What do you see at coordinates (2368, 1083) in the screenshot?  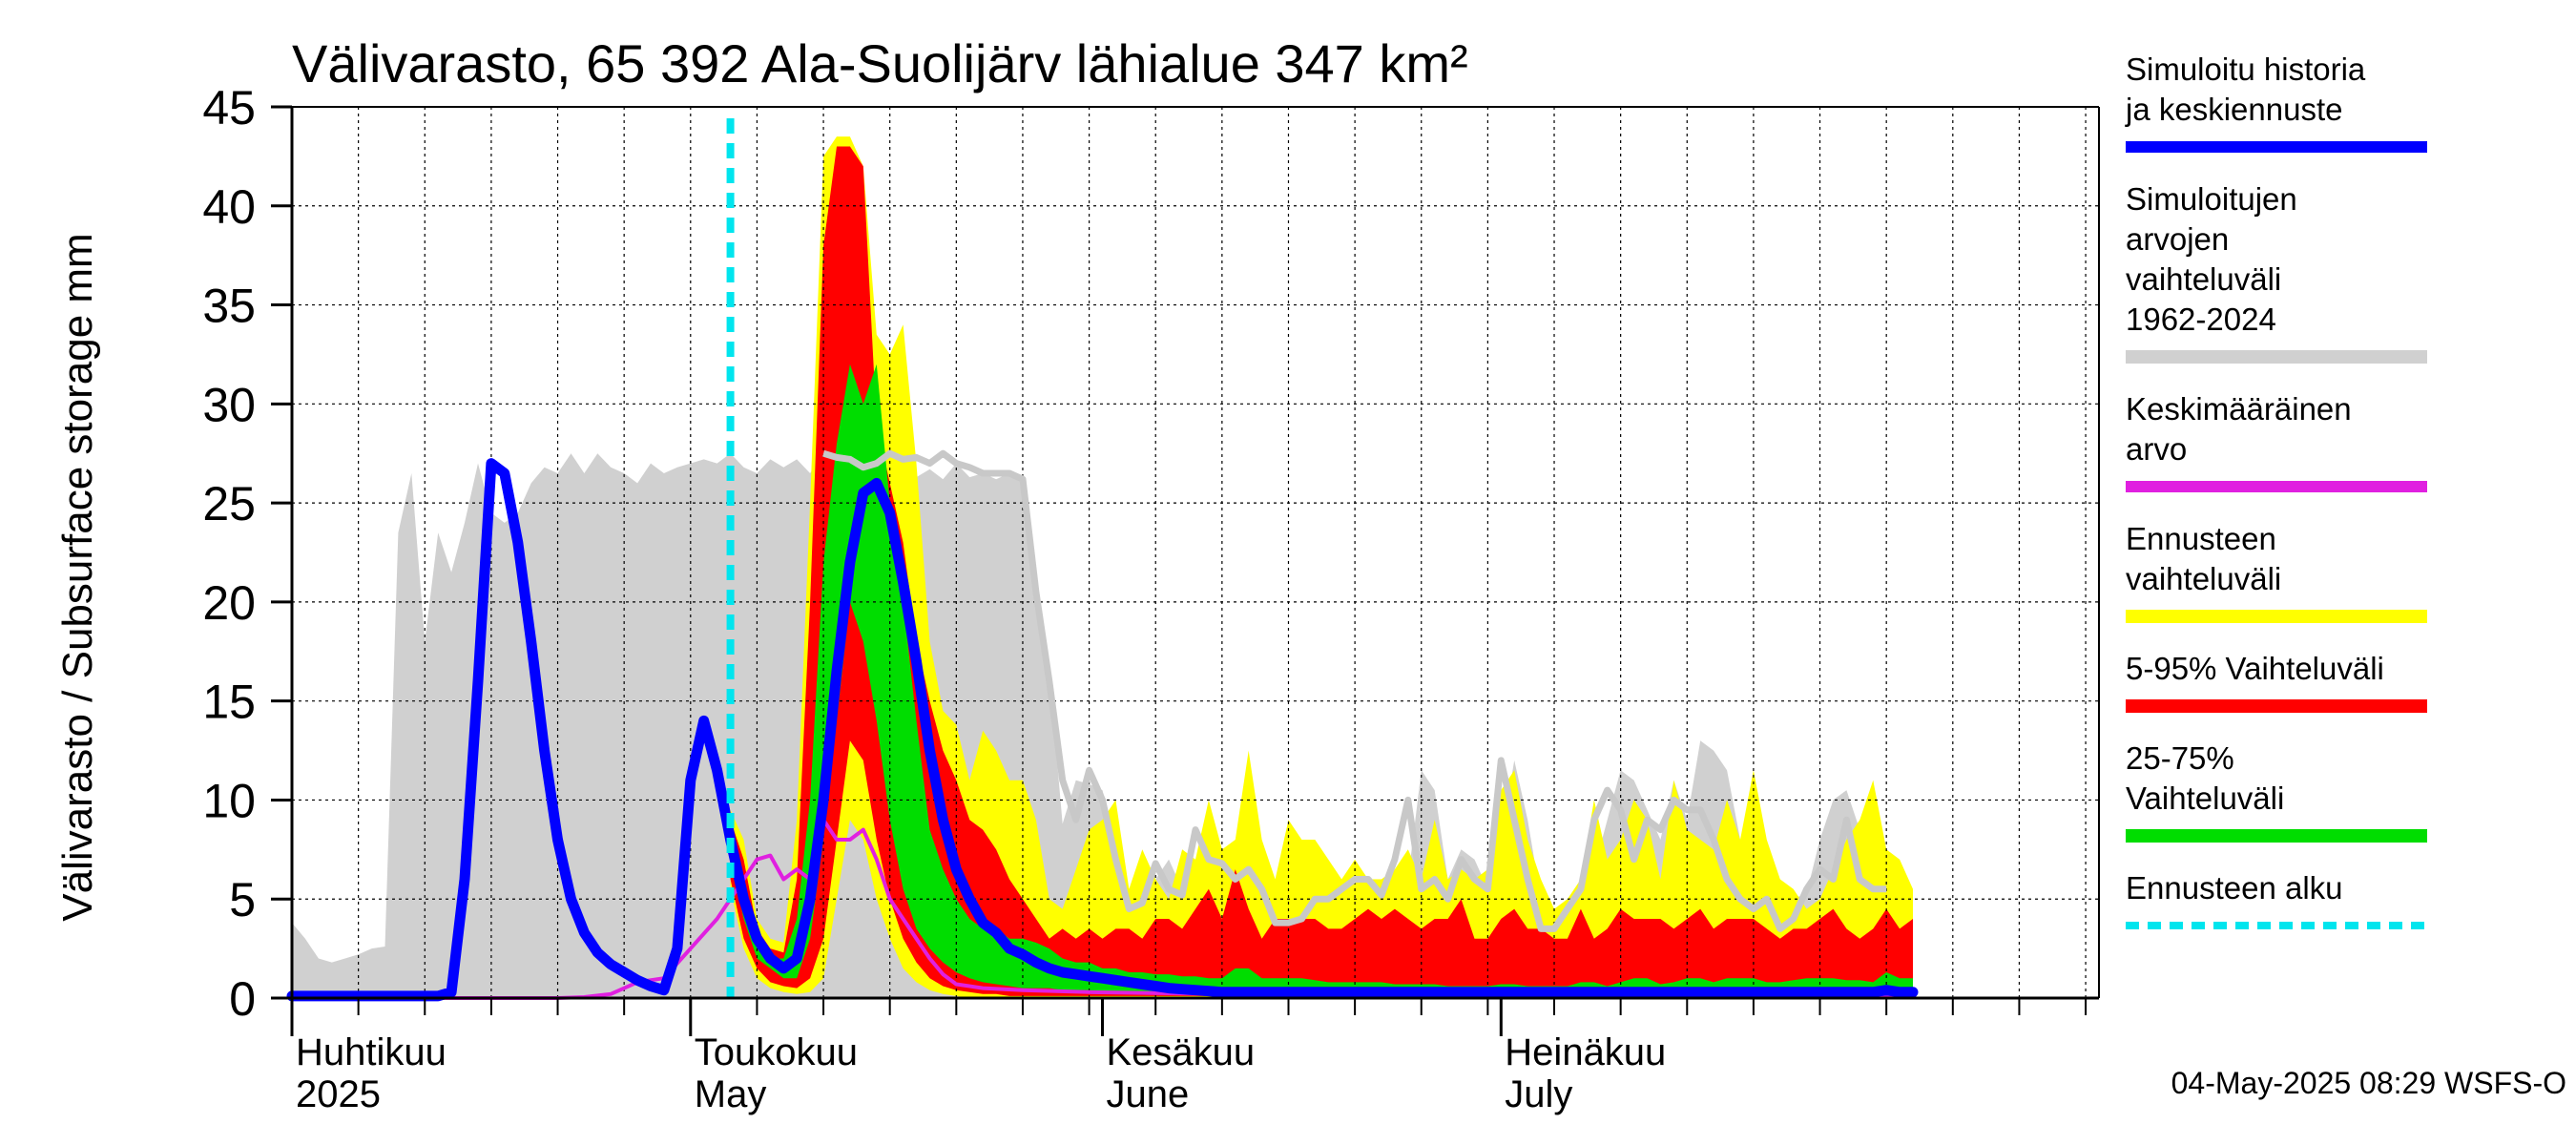 I see `timestamp: 04-May-2025 08:29 WSFS-O` at bounding box center [2368, 1083].